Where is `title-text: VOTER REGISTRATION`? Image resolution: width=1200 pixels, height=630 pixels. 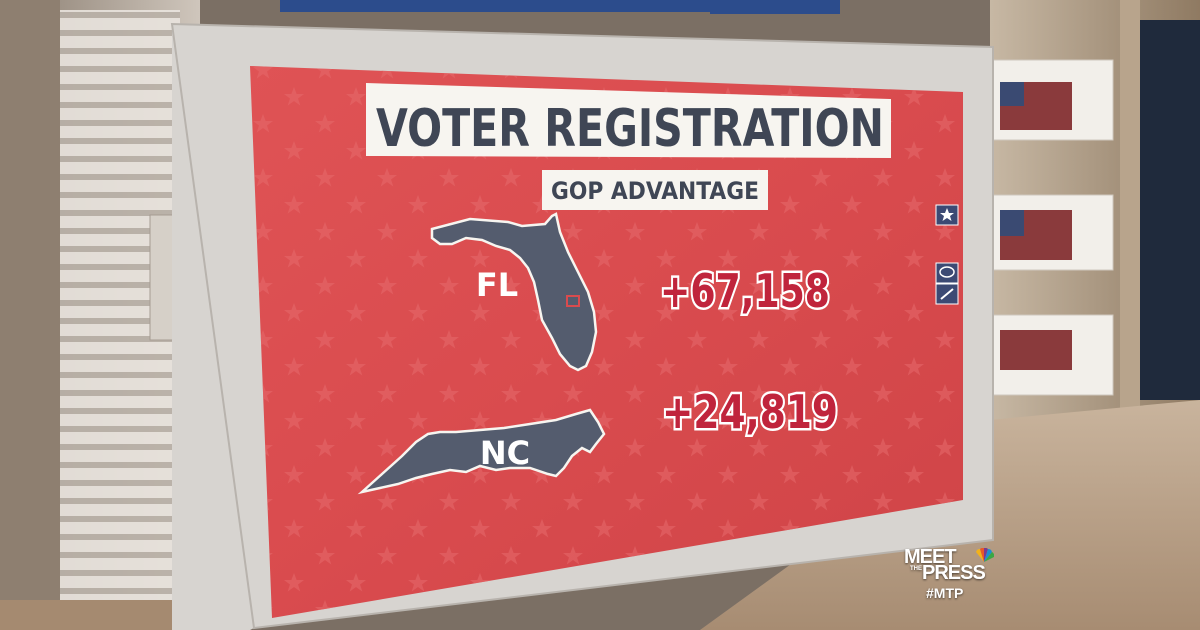 title-text: VOTER REGISTRATION is located at coordinates (630, 129).